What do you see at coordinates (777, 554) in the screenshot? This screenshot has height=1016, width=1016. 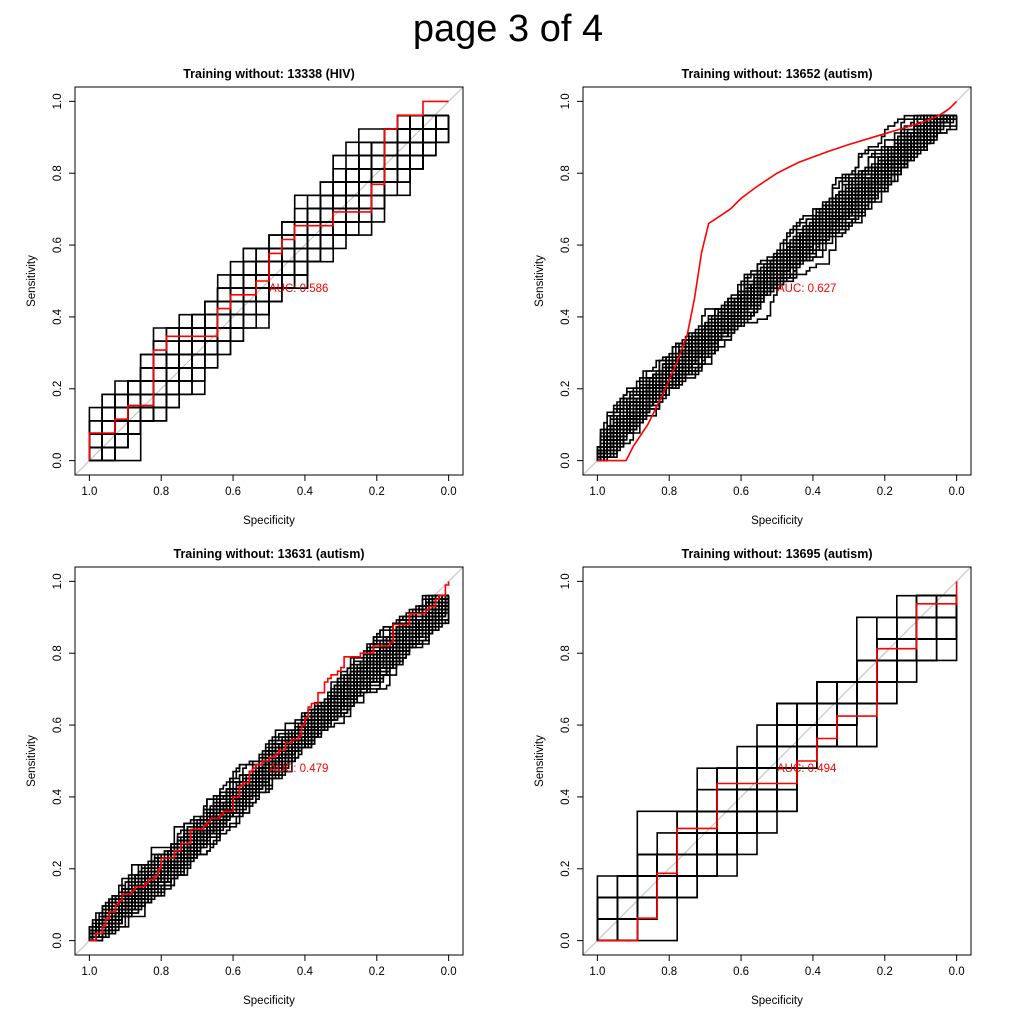 I see `plot-title: Training without: 13695 (autism)` at bounding box center [777, 554].